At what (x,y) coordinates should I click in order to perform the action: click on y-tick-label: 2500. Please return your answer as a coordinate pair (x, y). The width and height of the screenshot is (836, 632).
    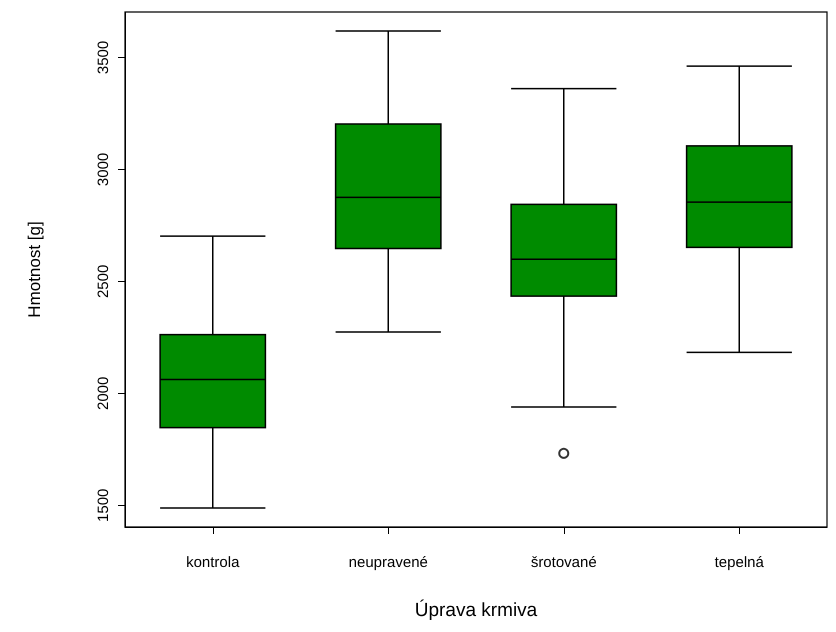
    Looking at the image, I should click on (103, 281).